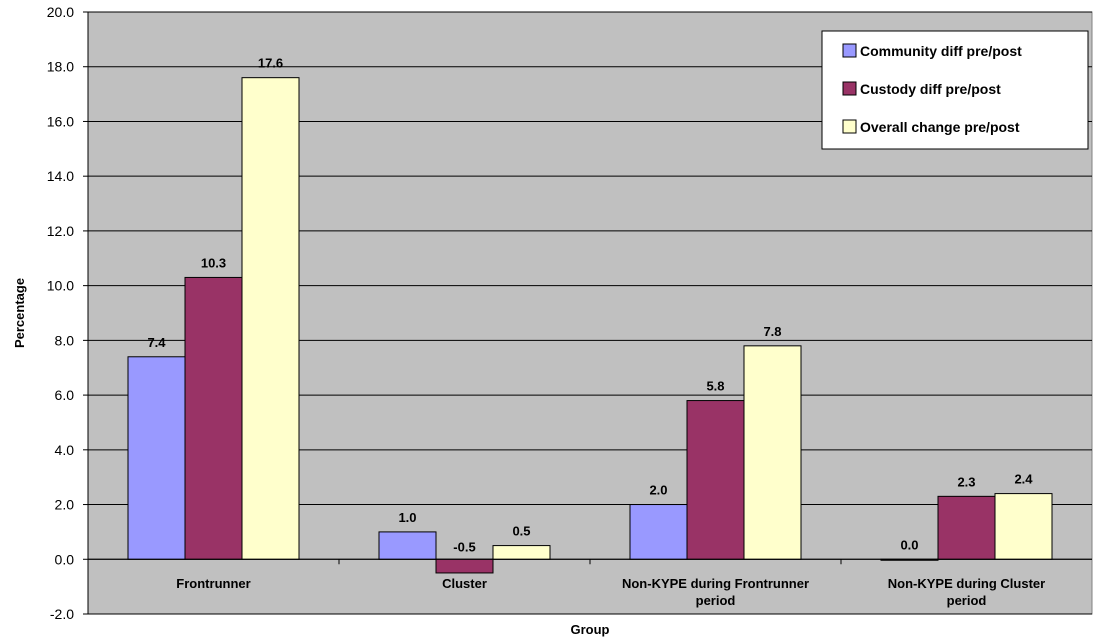  I want to click on legend-entry: Community diff pre/post, so click(941, 51).